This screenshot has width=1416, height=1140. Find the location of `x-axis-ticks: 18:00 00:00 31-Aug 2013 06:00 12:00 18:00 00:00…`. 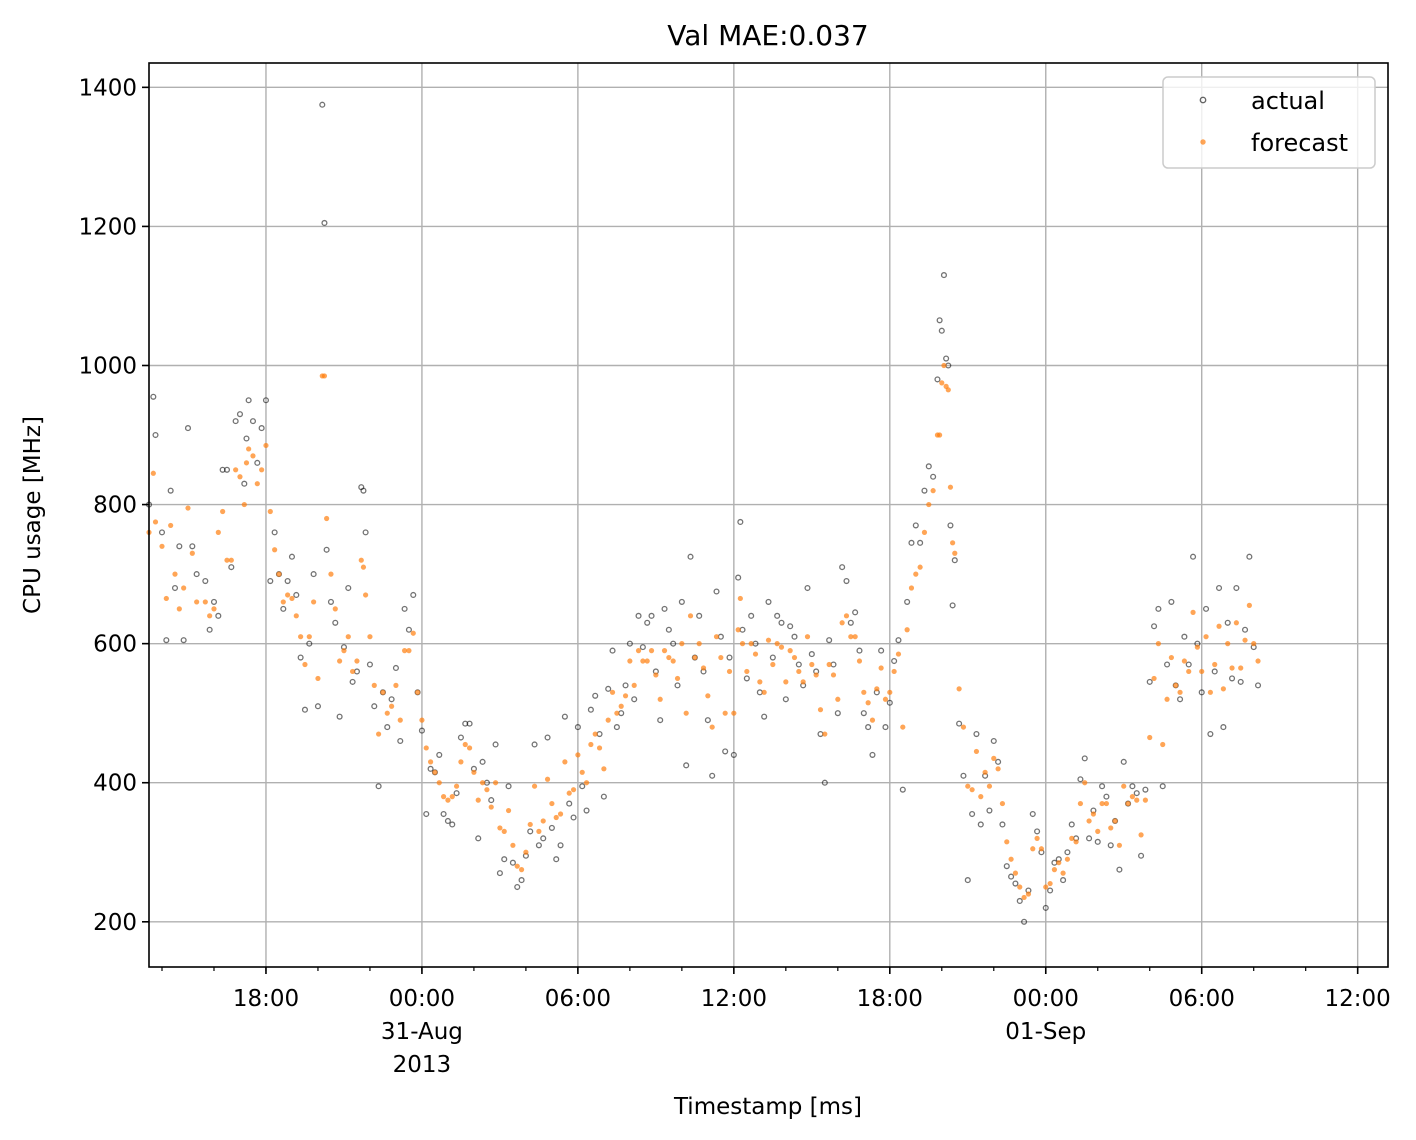

x-axis-ticks: 18:00 00:00 31-Aug 2013 06:00 12:00 18:00 00:00… is located at coordinates (776, 1022).